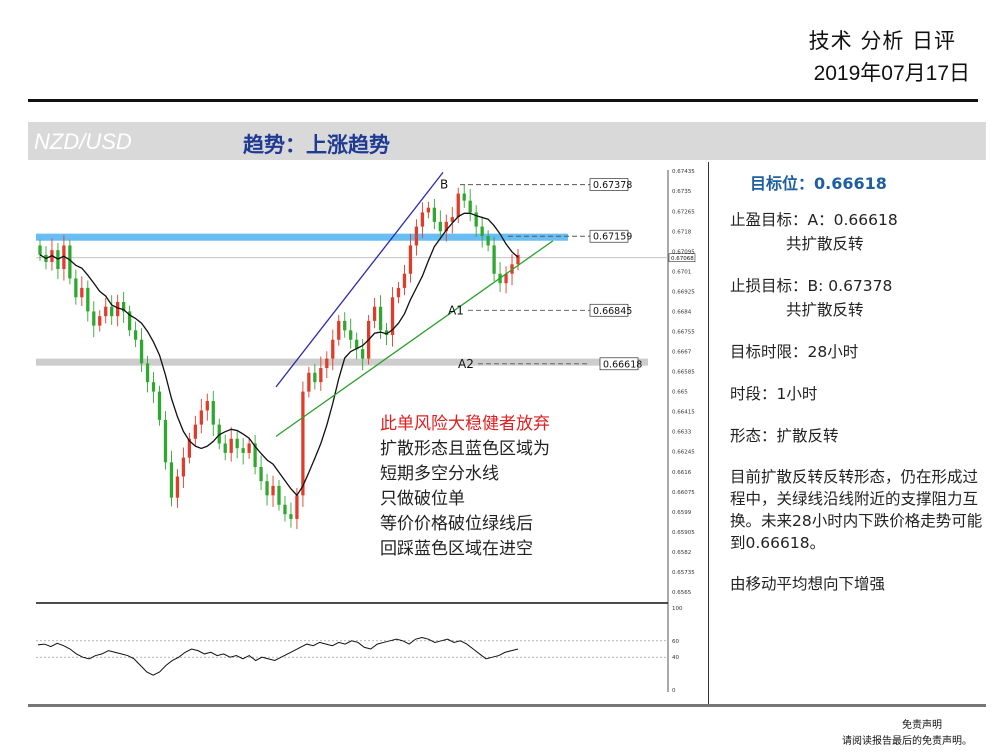  Describe the element at coordinates (922, 725) in the screenshot. I see `disclaimer-title: 免责声明` at that location.